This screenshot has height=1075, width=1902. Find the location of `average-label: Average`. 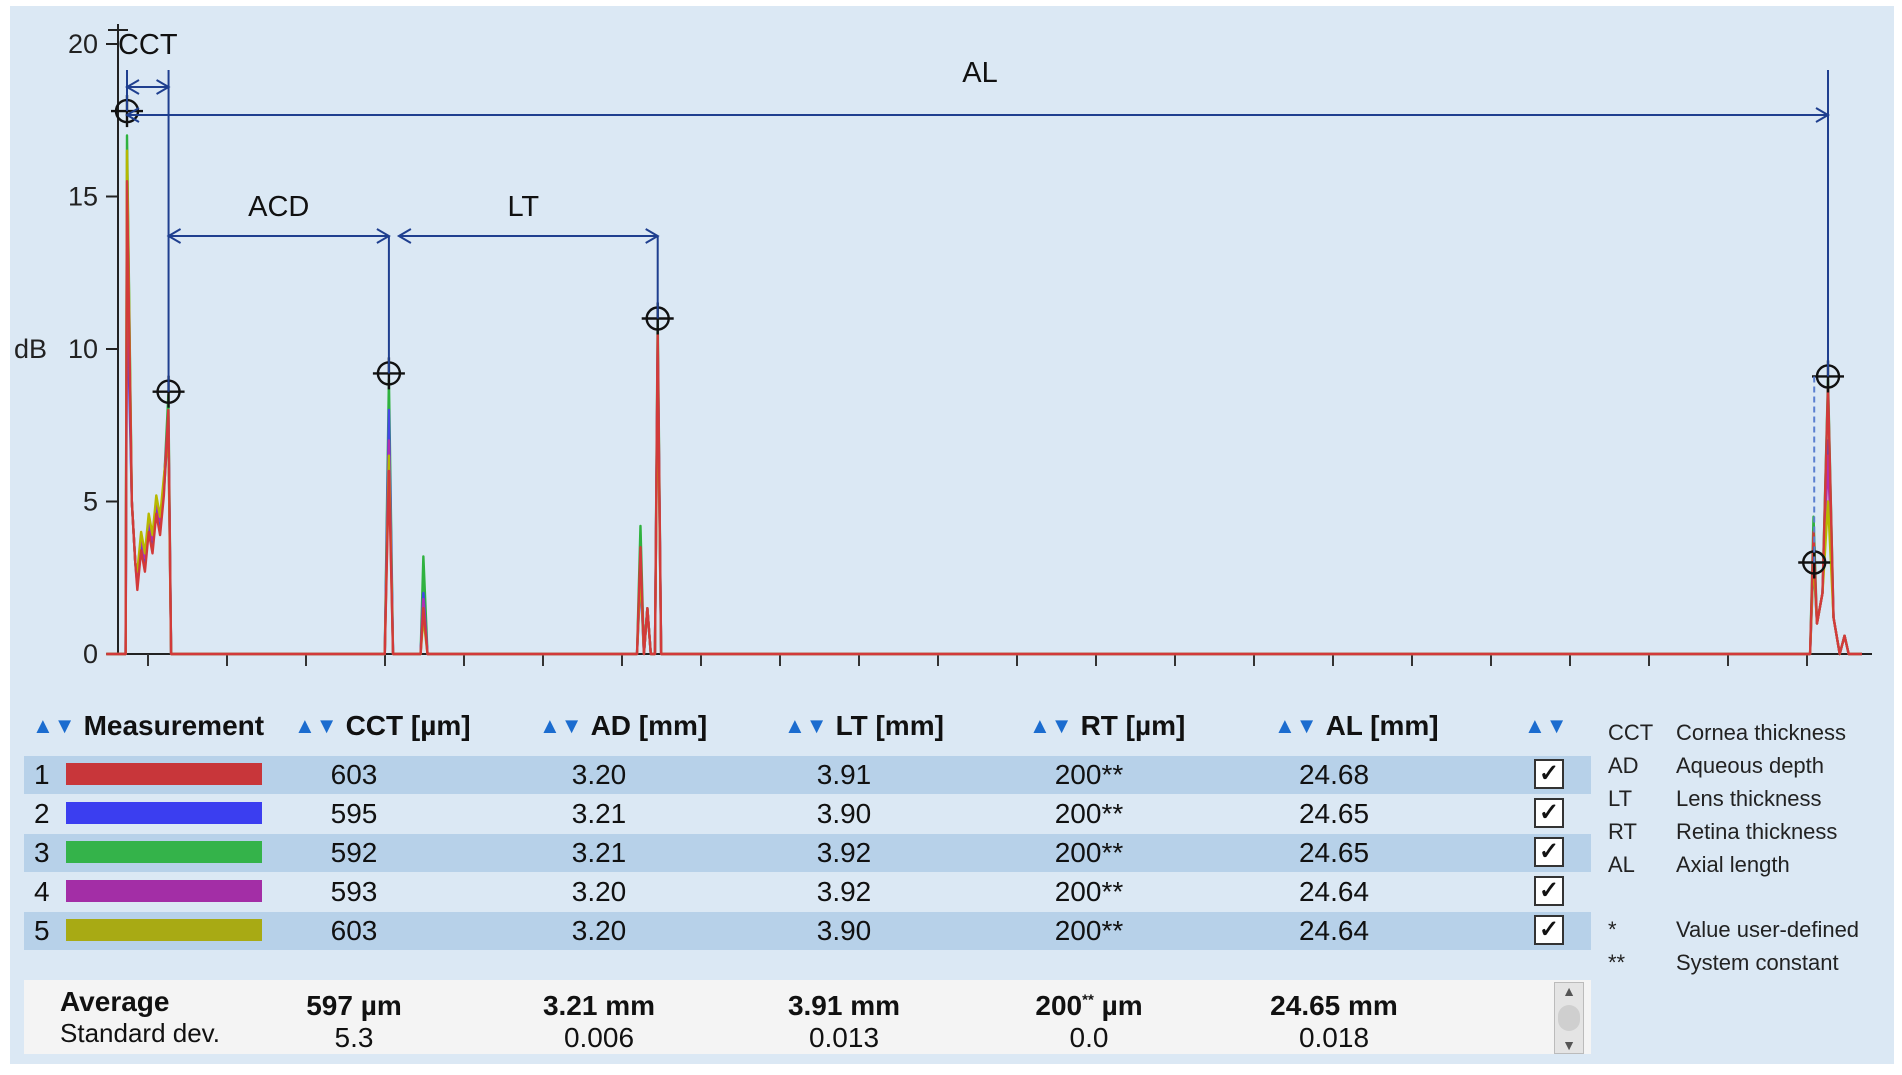

average-label: Average is located at coordinates (115, 1001).